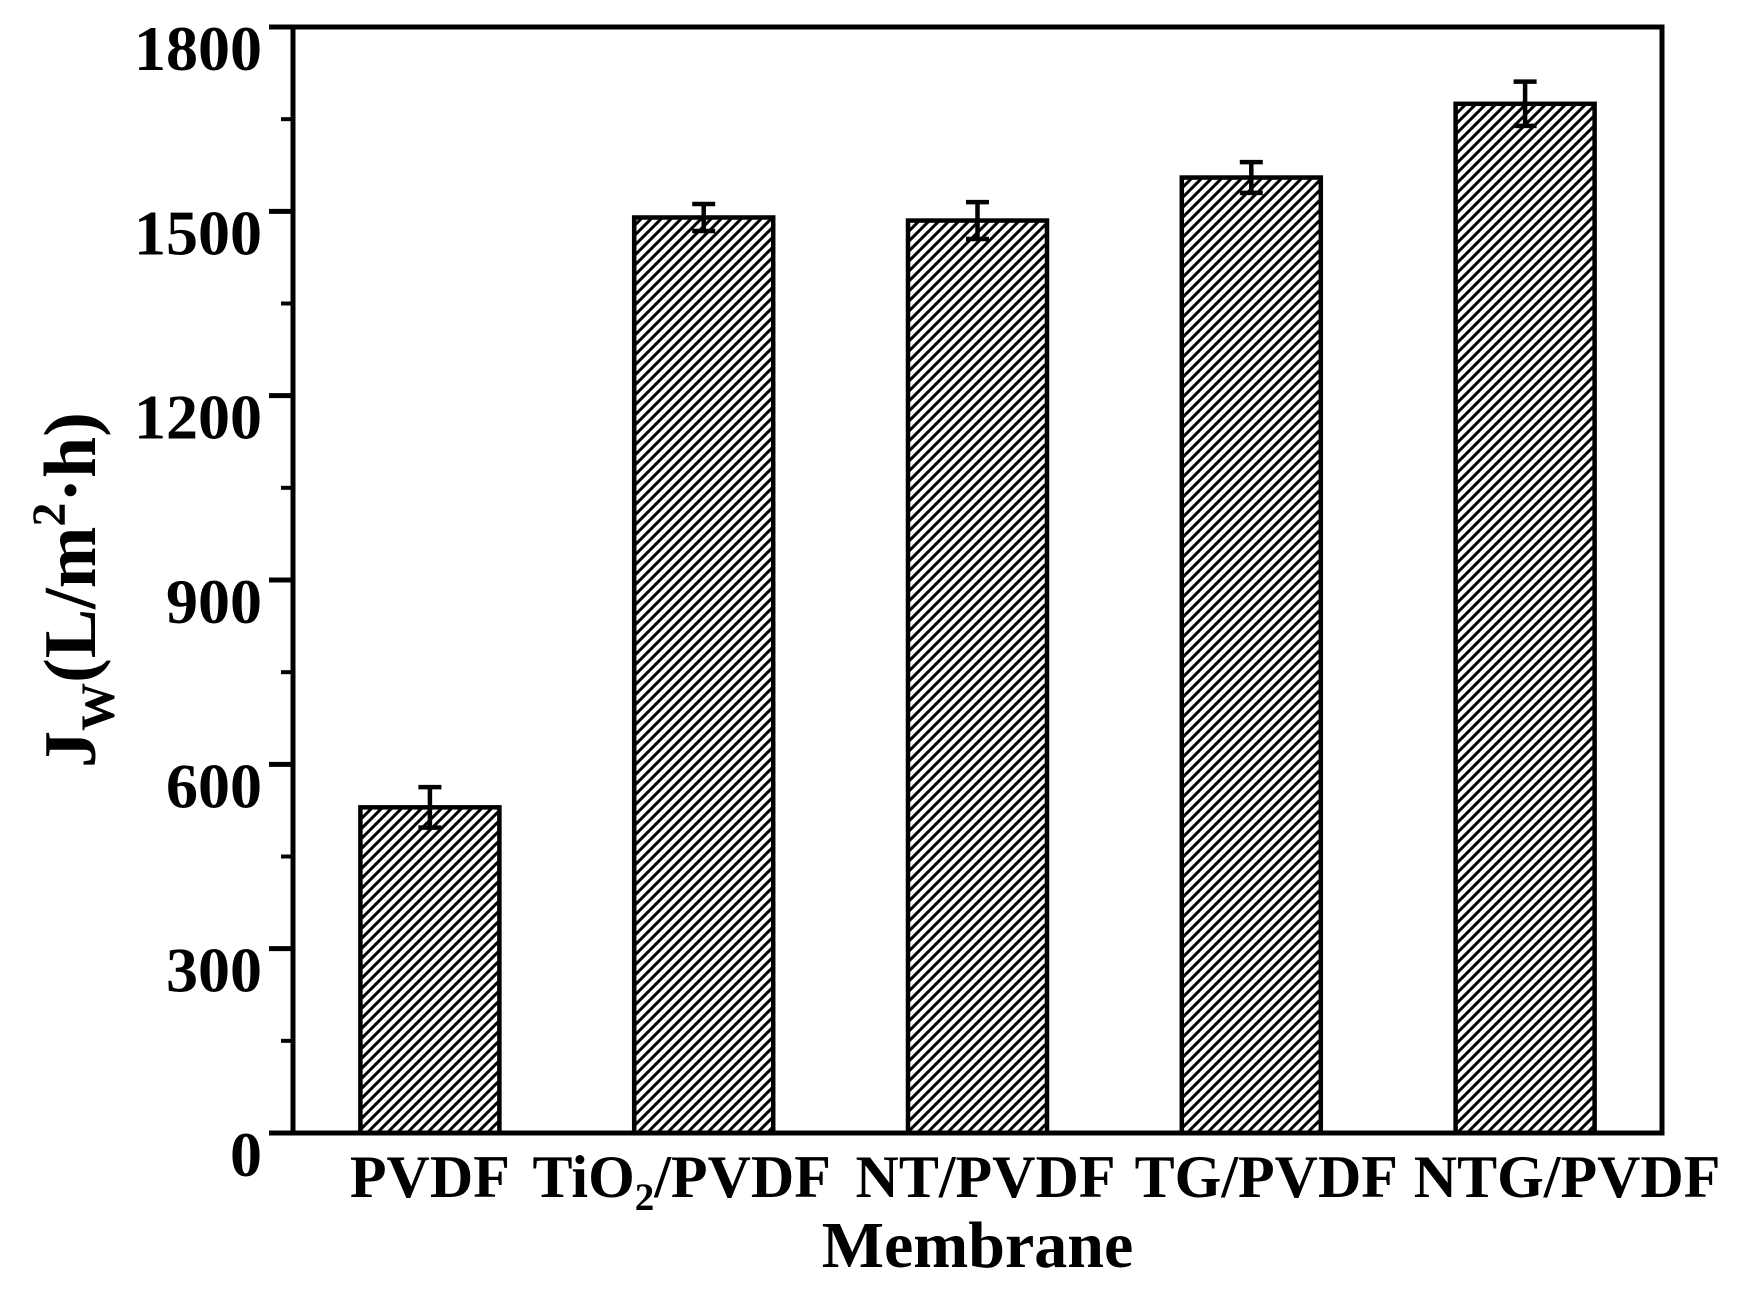 This screenshot has width=1752, height=1290. I want to click on x-tick-label: NTG/PVDF, so click(1567, 1177).